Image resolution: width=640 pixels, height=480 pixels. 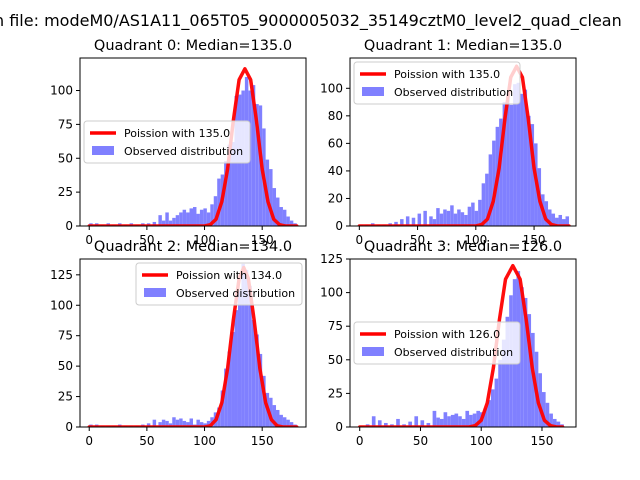 I want to click on quadrant-0-x-tick-label: 50, so click(x=146, y=240).